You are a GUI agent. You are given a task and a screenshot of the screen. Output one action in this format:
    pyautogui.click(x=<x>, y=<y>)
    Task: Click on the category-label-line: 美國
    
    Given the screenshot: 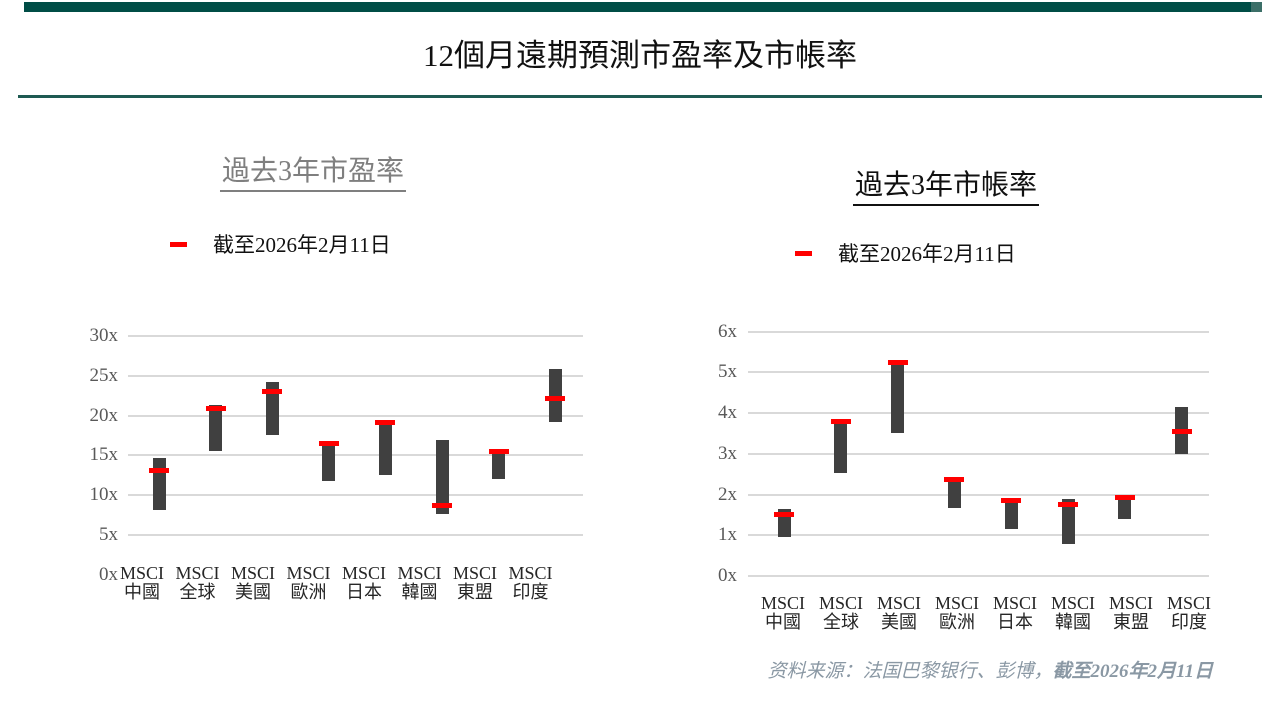 What is the action you would take?
    pyautogui.click(x=253, y=592)
    